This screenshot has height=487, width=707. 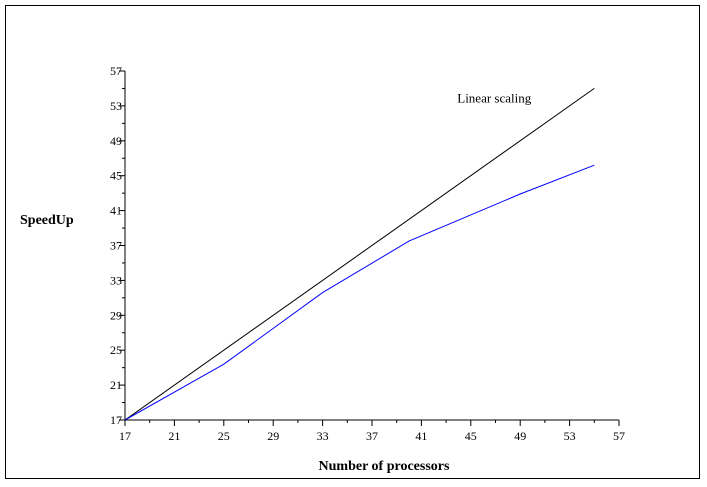 I want to click on x-tick-label: 45, so click(x=471, y=436).